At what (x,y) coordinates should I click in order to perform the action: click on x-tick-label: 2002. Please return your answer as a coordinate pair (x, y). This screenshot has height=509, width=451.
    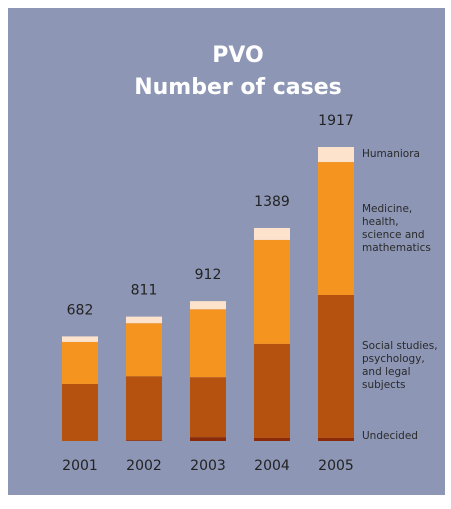
    Looking at the image, I should click on (144, 466).